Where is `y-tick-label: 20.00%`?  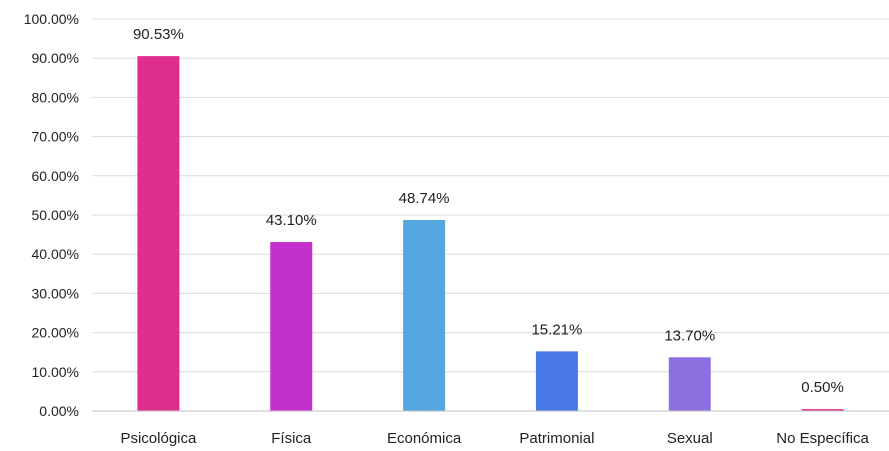
y-tick-label: 20.00% is located at coordinates (55, 333).